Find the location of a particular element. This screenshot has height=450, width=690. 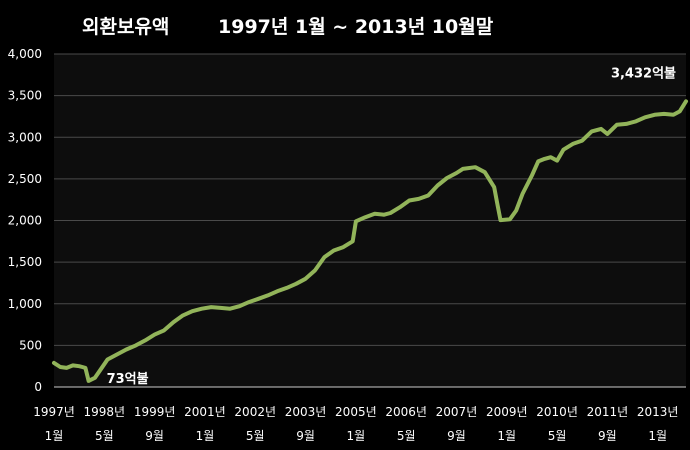

y-tick-label: 500 is located at coordinates (30, 345).